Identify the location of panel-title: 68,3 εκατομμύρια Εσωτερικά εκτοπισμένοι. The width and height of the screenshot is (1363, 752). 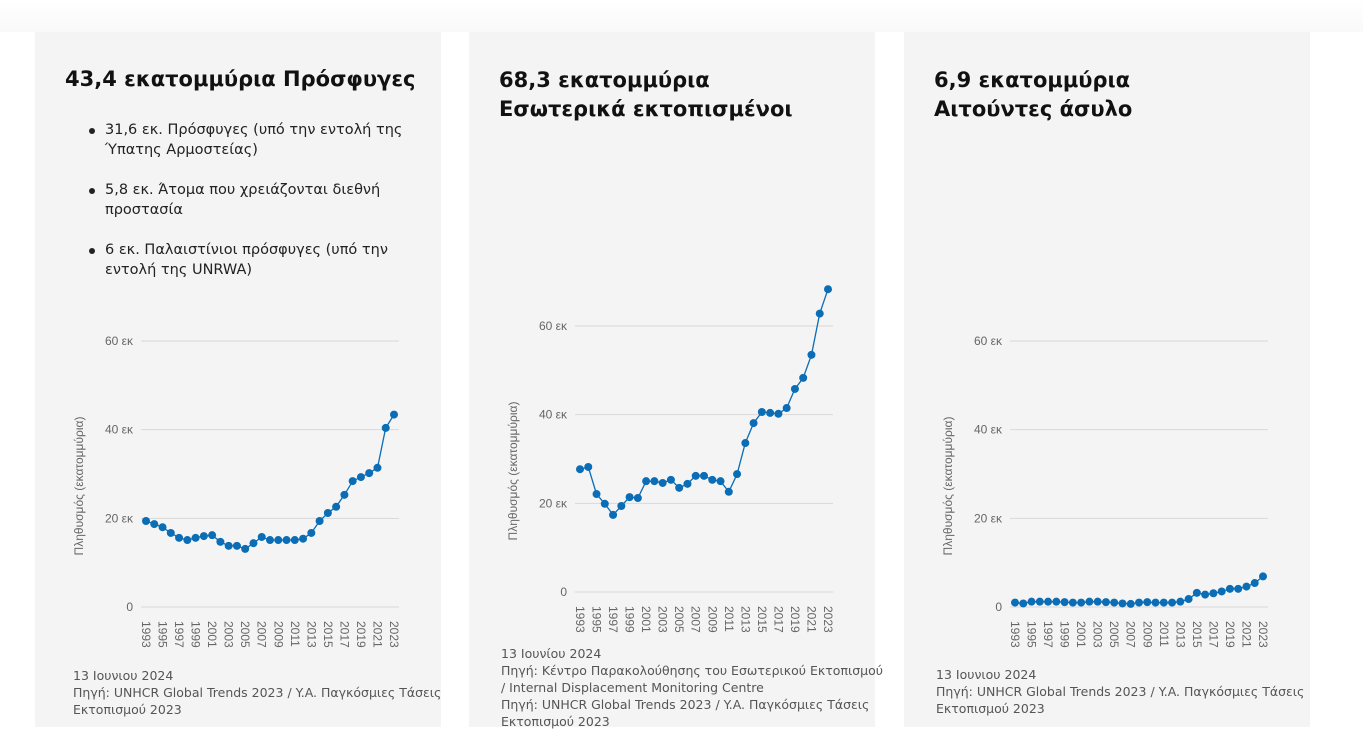
(646, 95).